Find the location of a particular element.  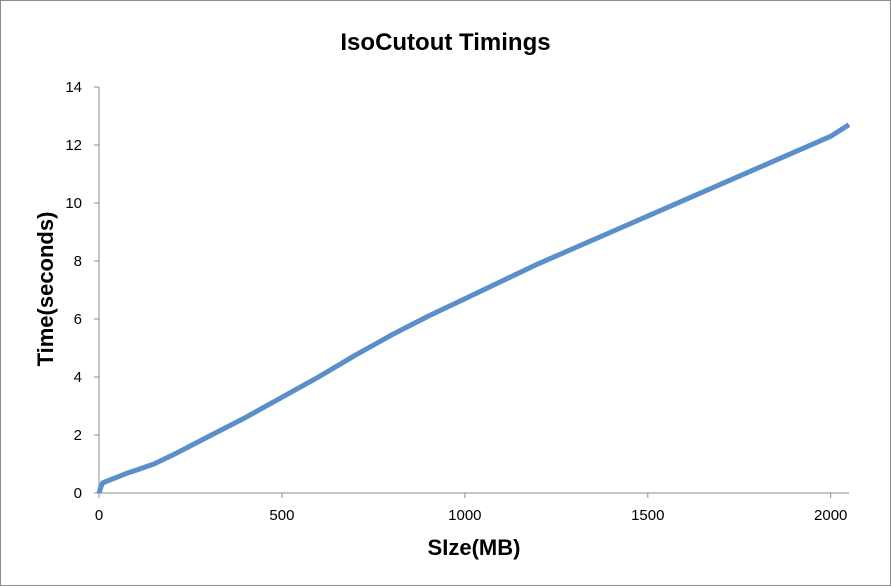

x-tick-label: 500 is located at coordinates (281, 515).